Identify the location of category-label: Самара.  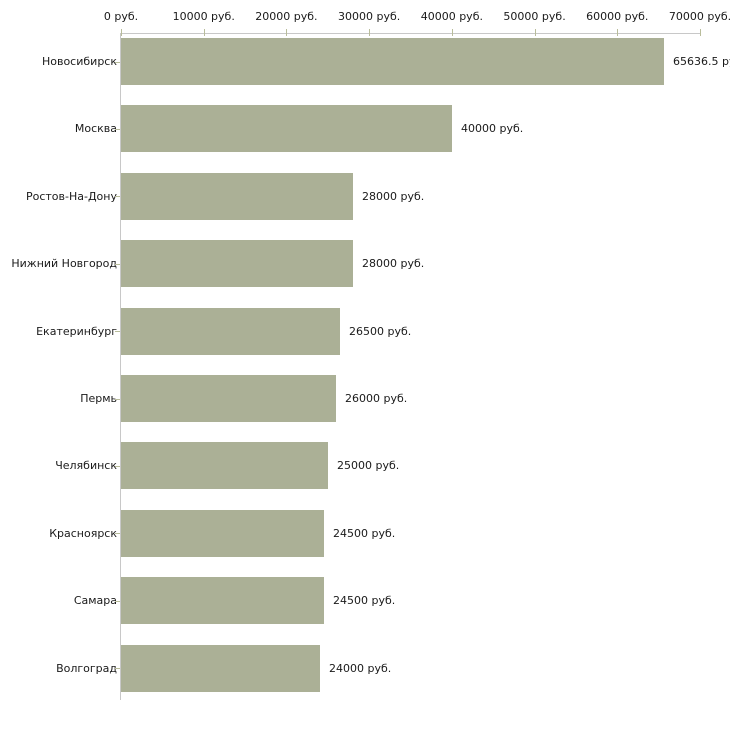
(95, 601).